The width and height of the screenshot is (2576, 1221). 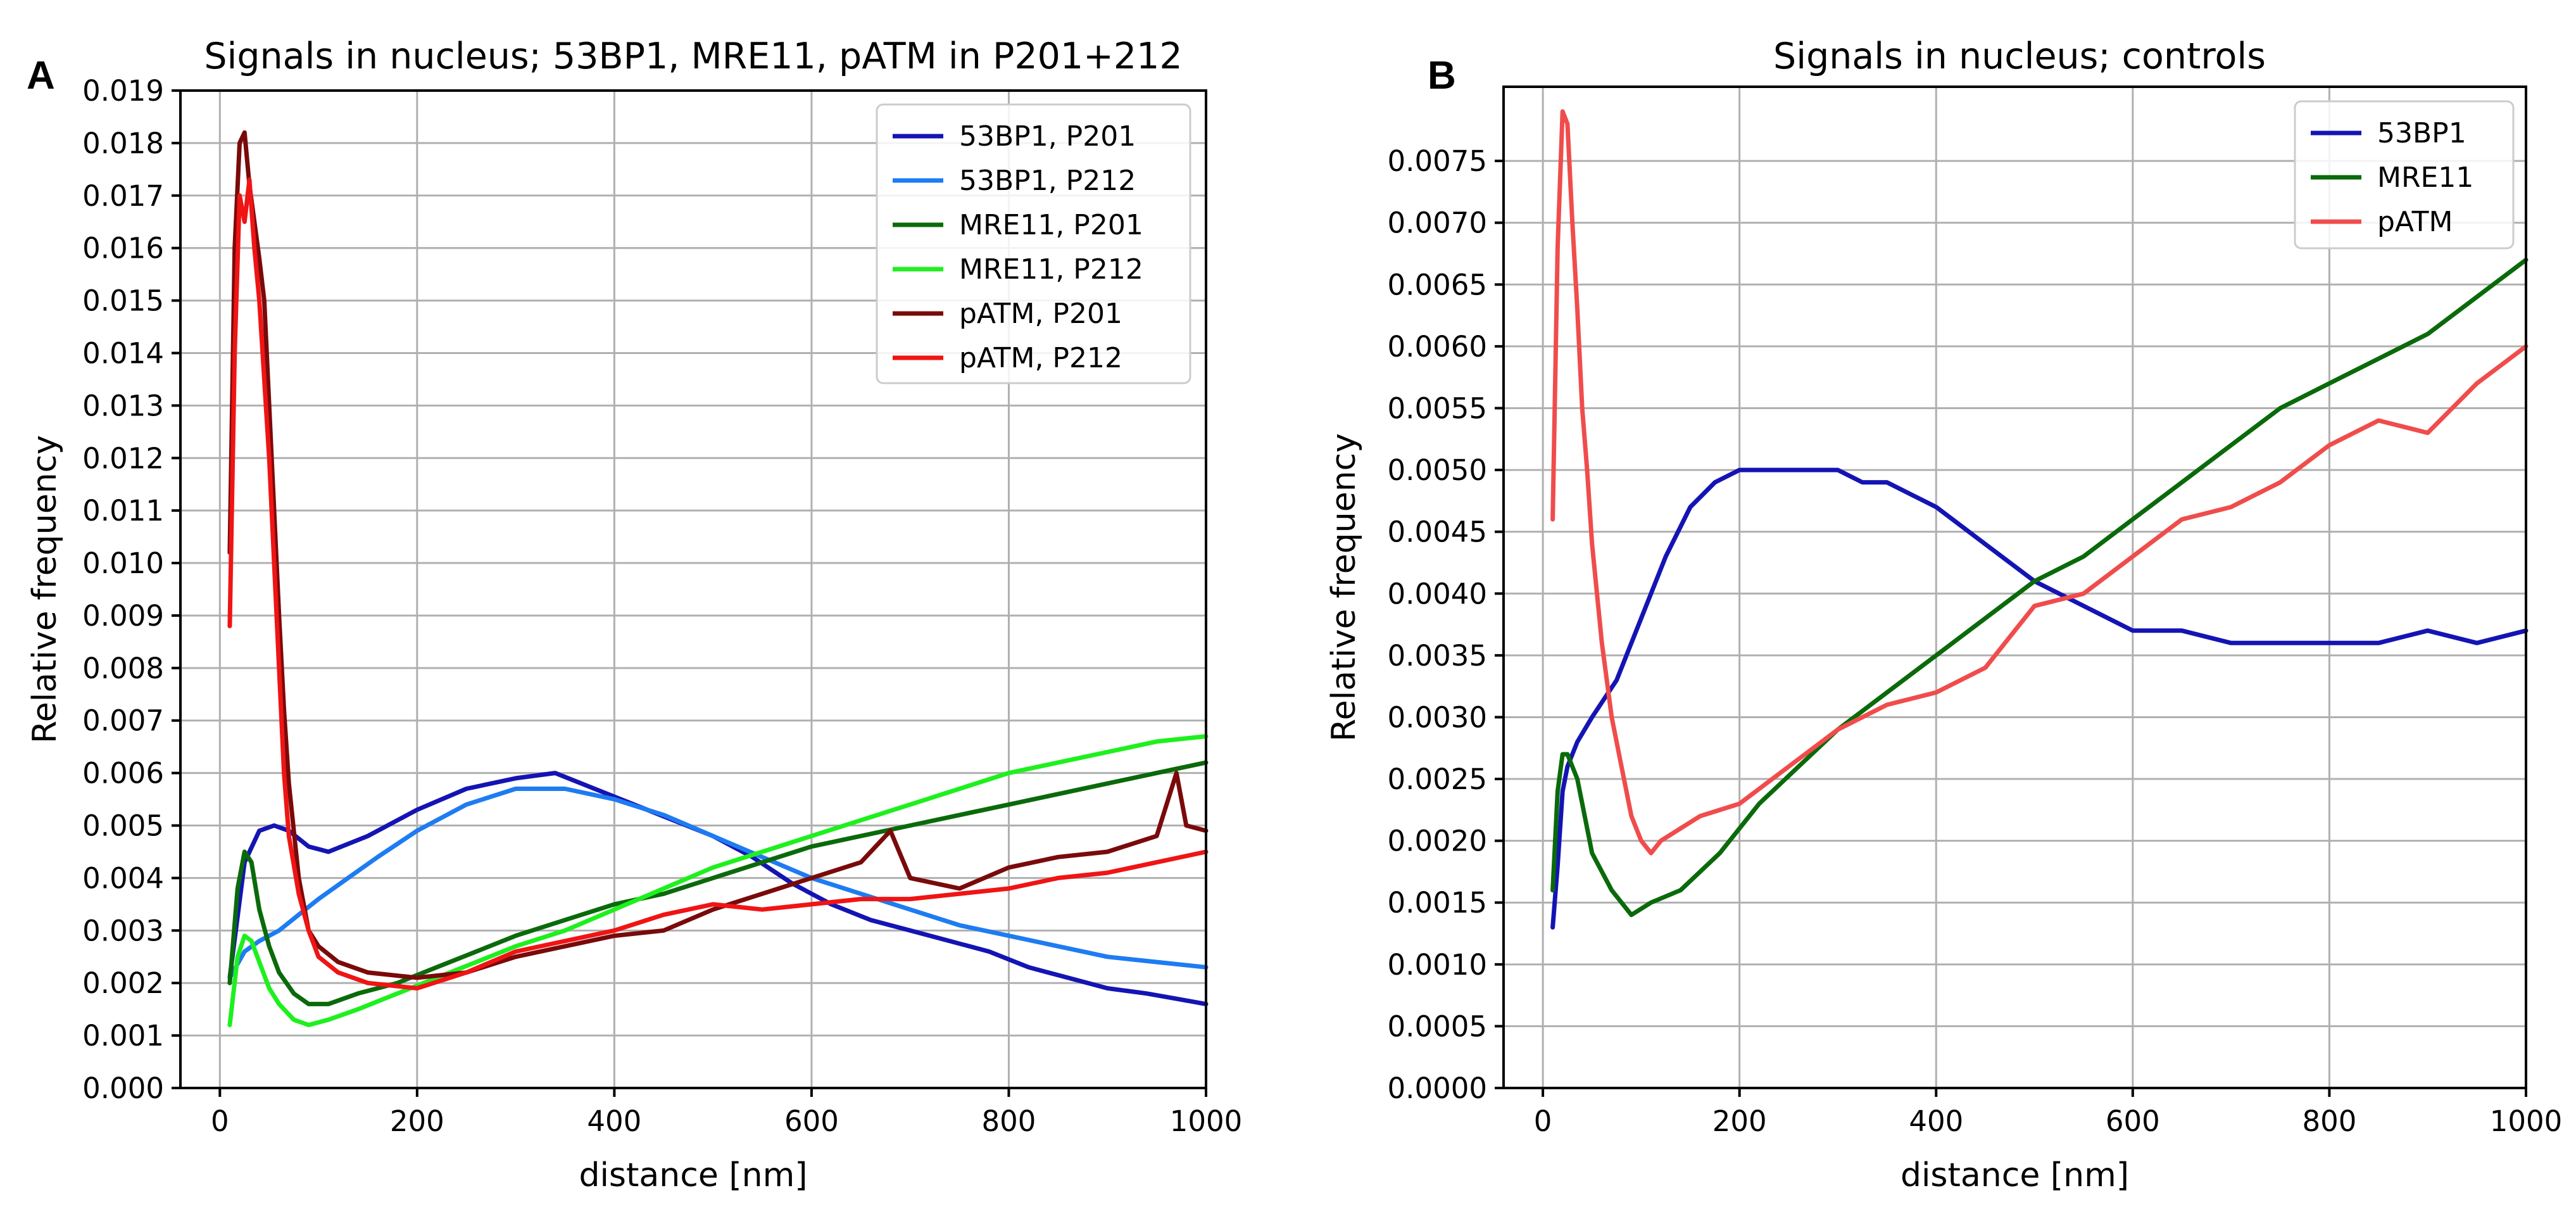 I want to click on y-tick-label: 0.0055, so click(x=1438, y=408).